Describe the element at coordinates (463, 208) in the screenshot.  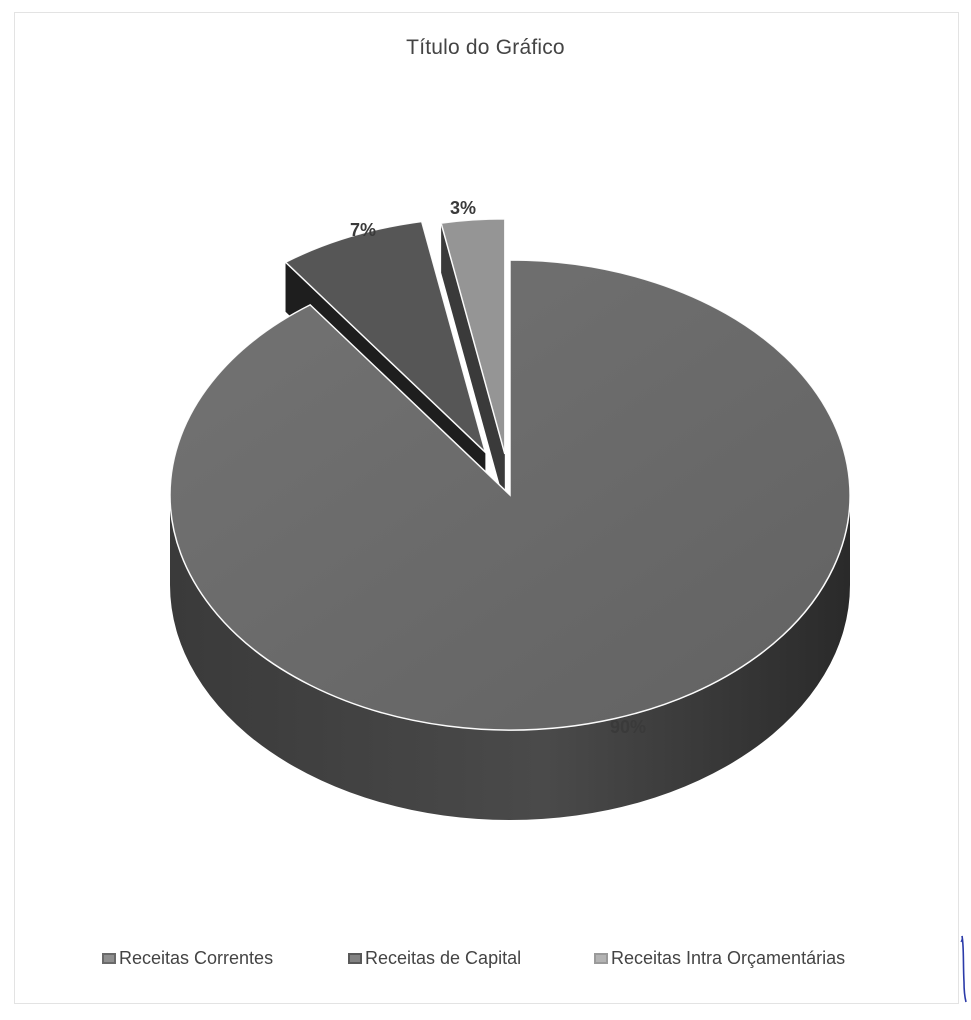
I see `data-label-2: 3%` at that location.